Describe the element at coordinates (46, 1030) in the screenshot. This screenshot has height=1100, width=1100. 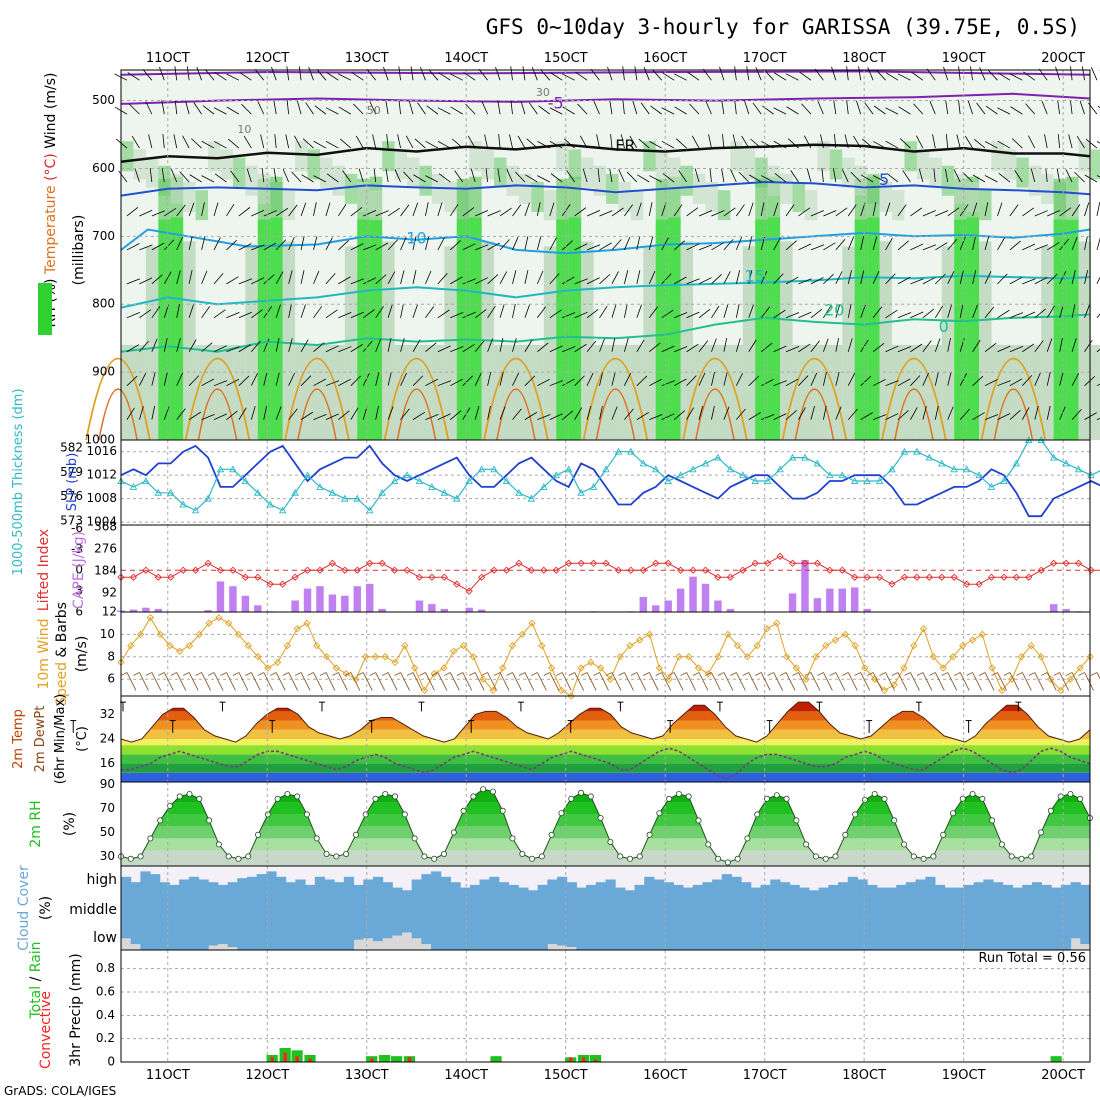
I see `precip-ylabel-2: Convective` at that location.